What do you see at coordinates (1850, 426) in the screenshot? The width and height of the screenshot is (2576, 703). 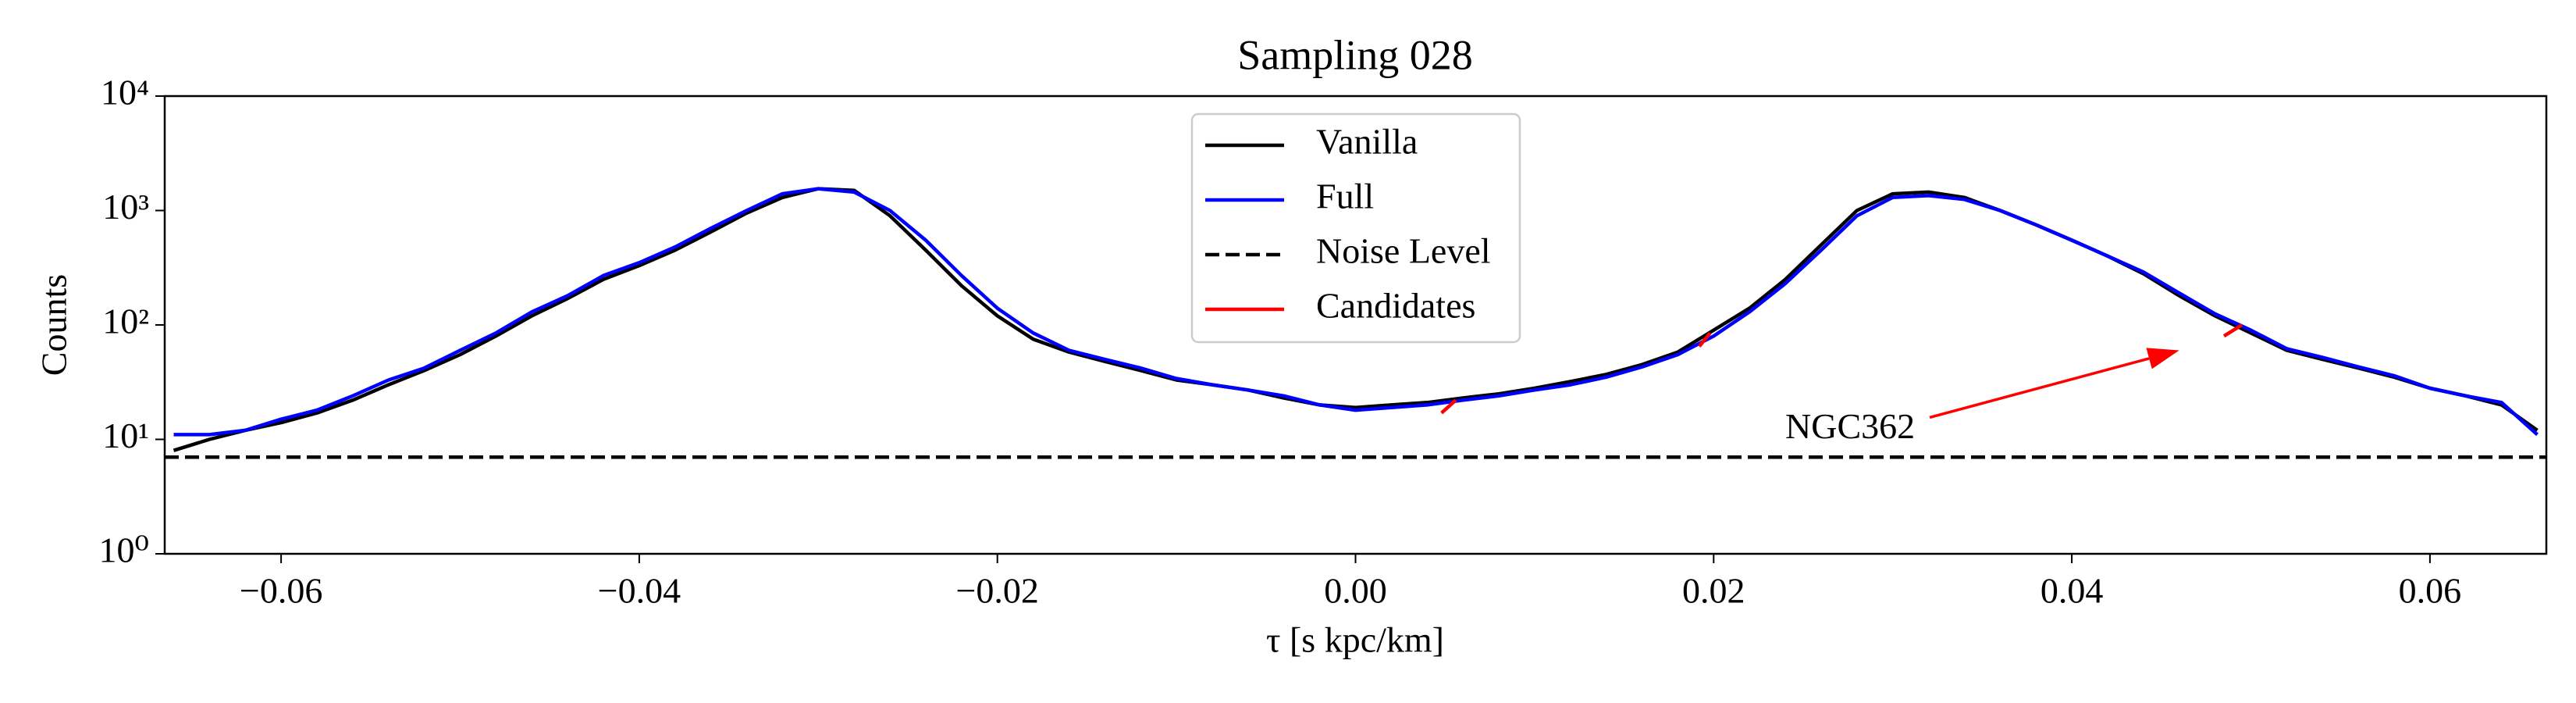 I see `annotation-label: NGC362` at bounding box center [1850, 426].